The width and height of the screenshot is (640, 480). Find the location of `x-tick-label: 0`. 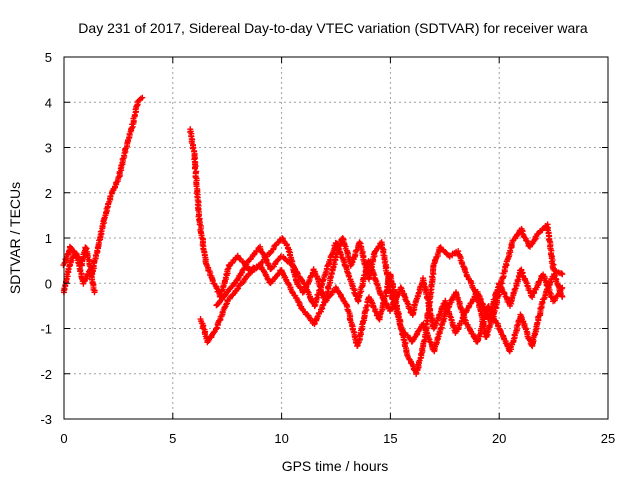

x-tick-label: 0 is located at coordinates (63, 438).